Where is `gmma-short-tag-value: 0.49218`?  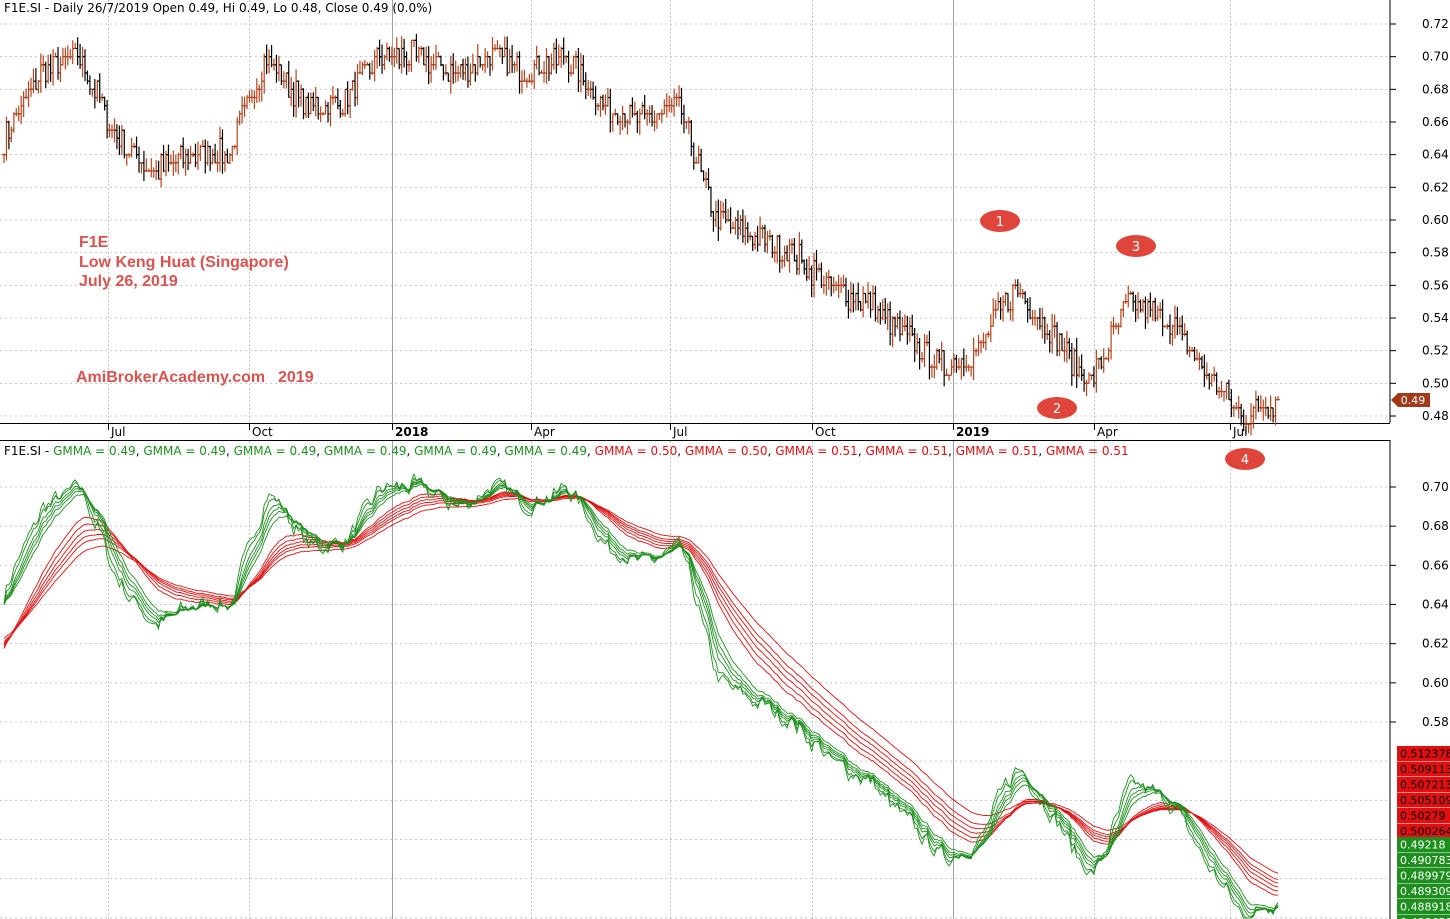
gmma-short-tag-value: 0.49218 is located at coordinates (1423, 845).